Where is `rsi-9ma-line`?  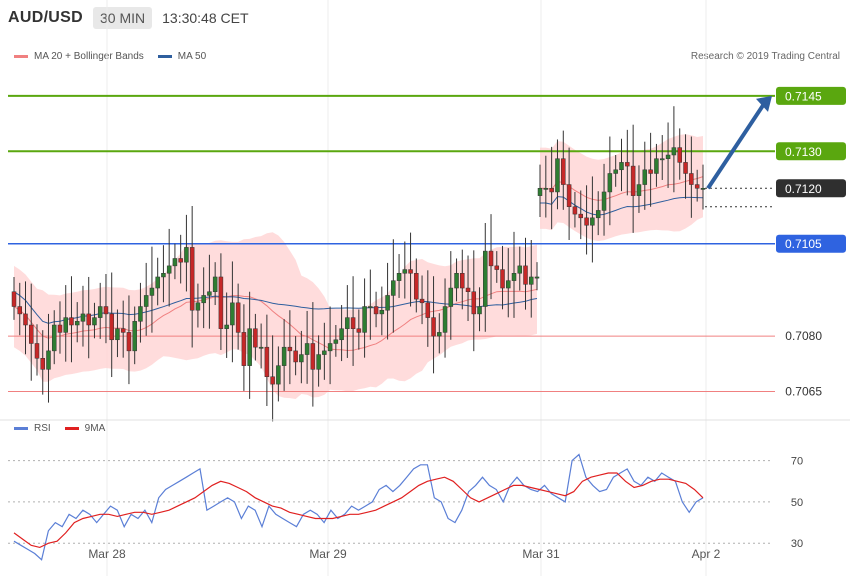
rsi-9ma-line is located at coordinates (358, 510).